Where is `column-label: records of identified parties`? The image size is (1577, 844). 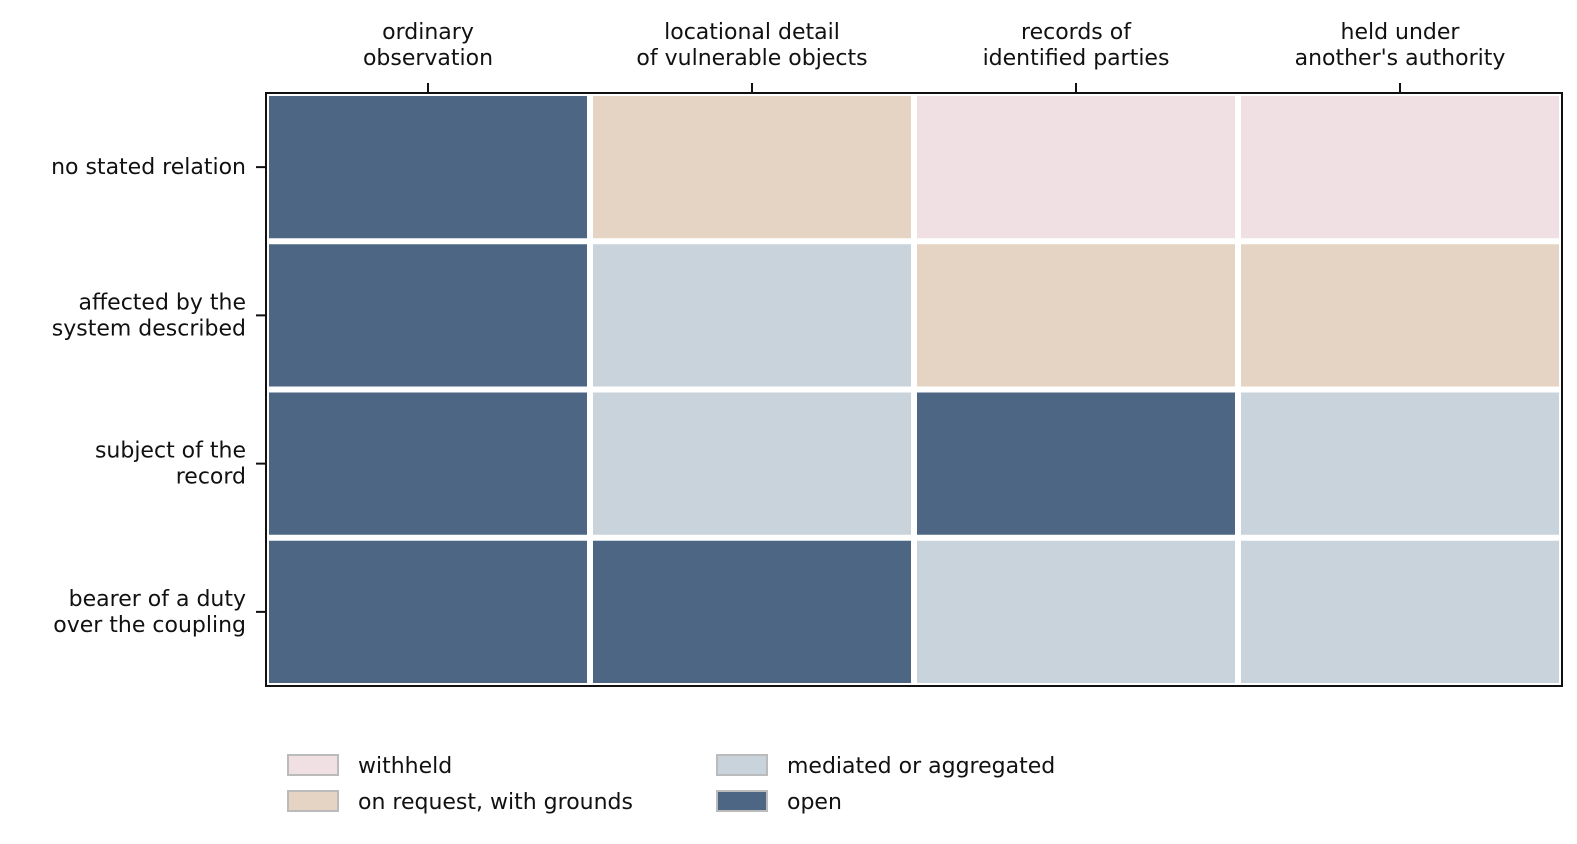
column-label: records of identified parties is located at coordinates (1076, 45).